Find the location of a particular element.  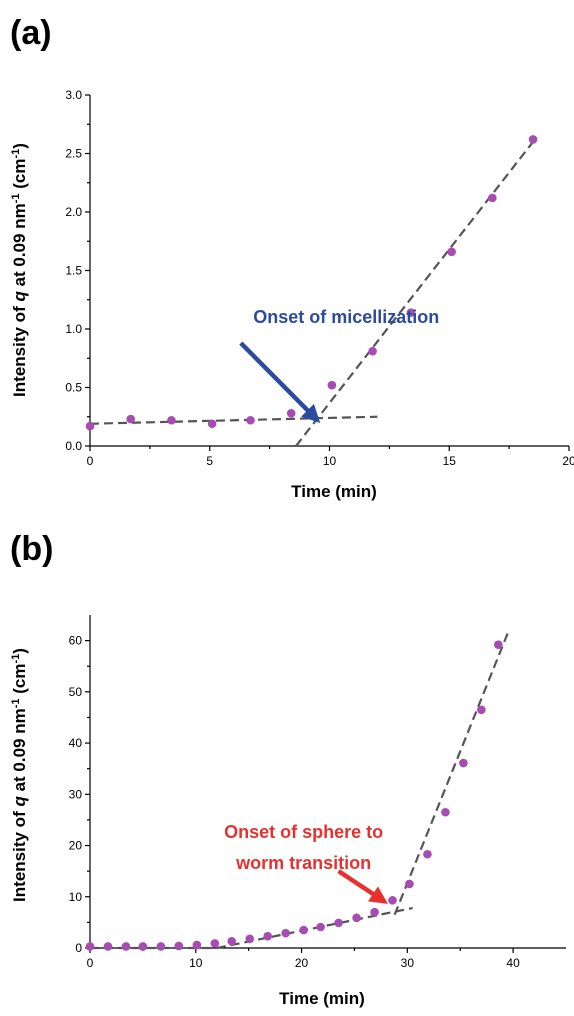

panel-b-annotation-arrow is located at coordinates (362, 886).